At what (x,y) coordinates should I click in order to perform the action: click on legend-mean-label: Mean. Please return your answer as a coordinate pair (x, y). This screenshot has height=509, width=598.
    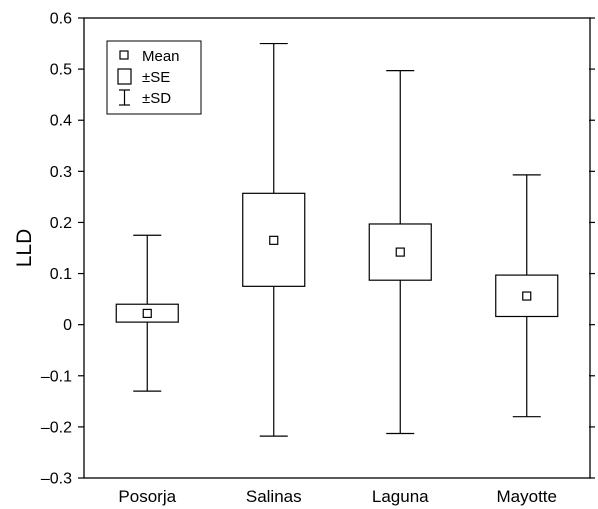
    Looking at the image, I should click on (161, 56).